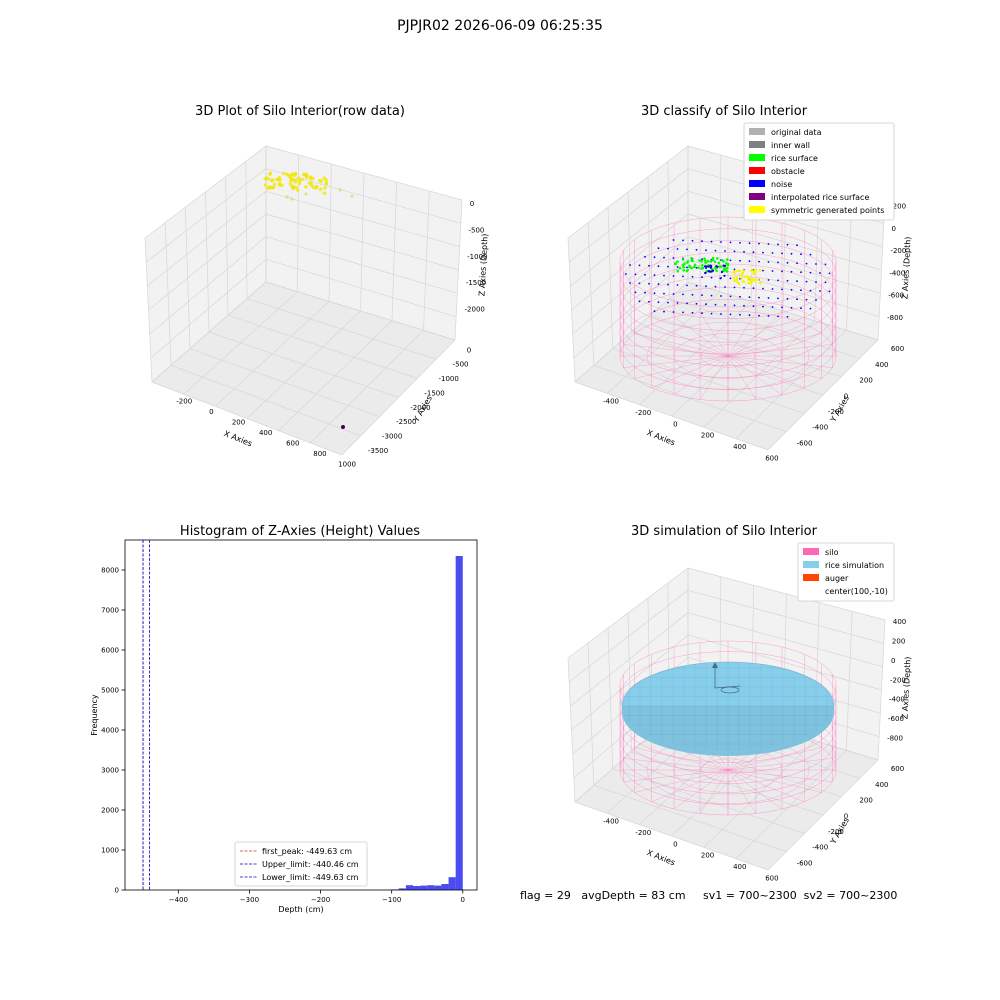 The height and width of the screenshot is (1000, 1000). What do you see at coordinates (110, 651) in the screenshot?
I see `y-tick-label: 6000` at bounding box center [110, 651].